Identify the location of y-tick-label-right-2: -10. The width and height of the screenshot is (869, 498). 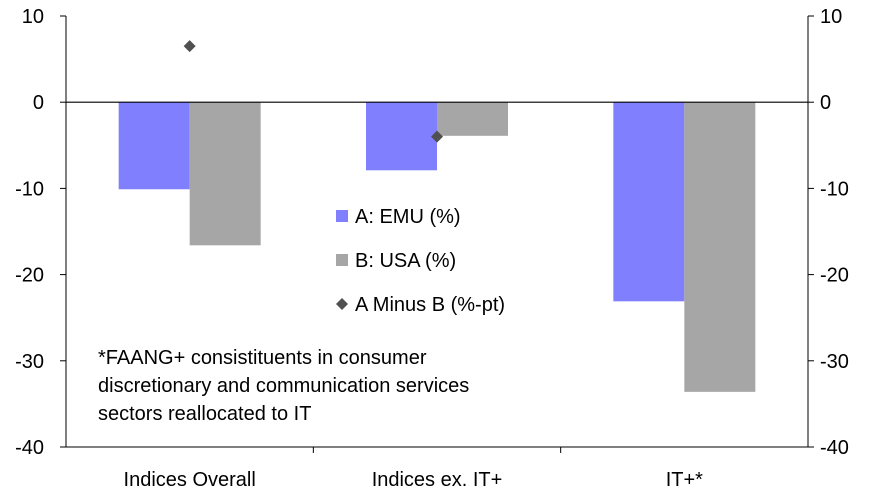
(834, 189).